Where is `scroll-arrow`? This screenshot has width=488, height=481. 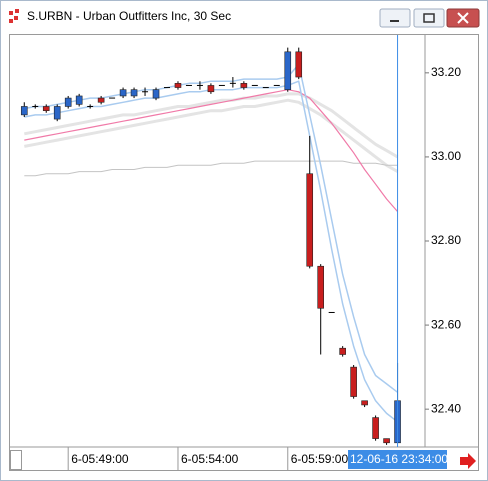
scroll-arrow is located at coordinates (468, 461).